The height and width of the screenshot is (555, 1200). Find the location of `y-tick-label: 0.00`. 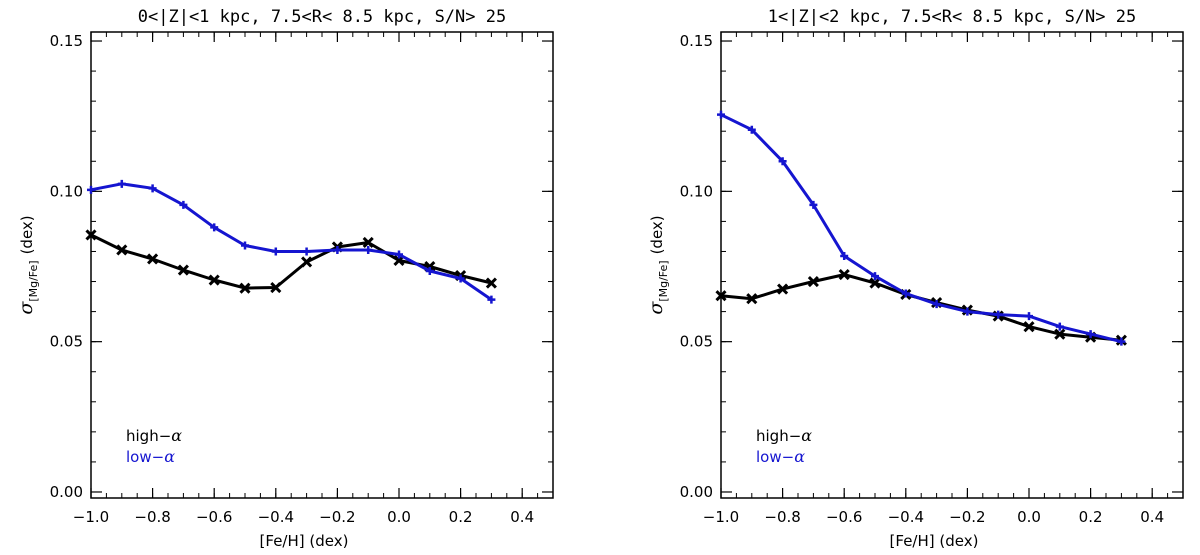

y-tick-label: 0.00 is located at coordinates (66, 492).